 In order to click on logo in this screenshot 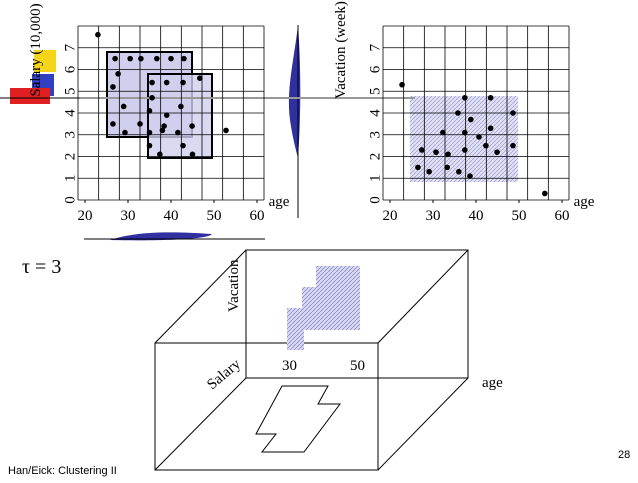, I will do `click(40, 77)`.